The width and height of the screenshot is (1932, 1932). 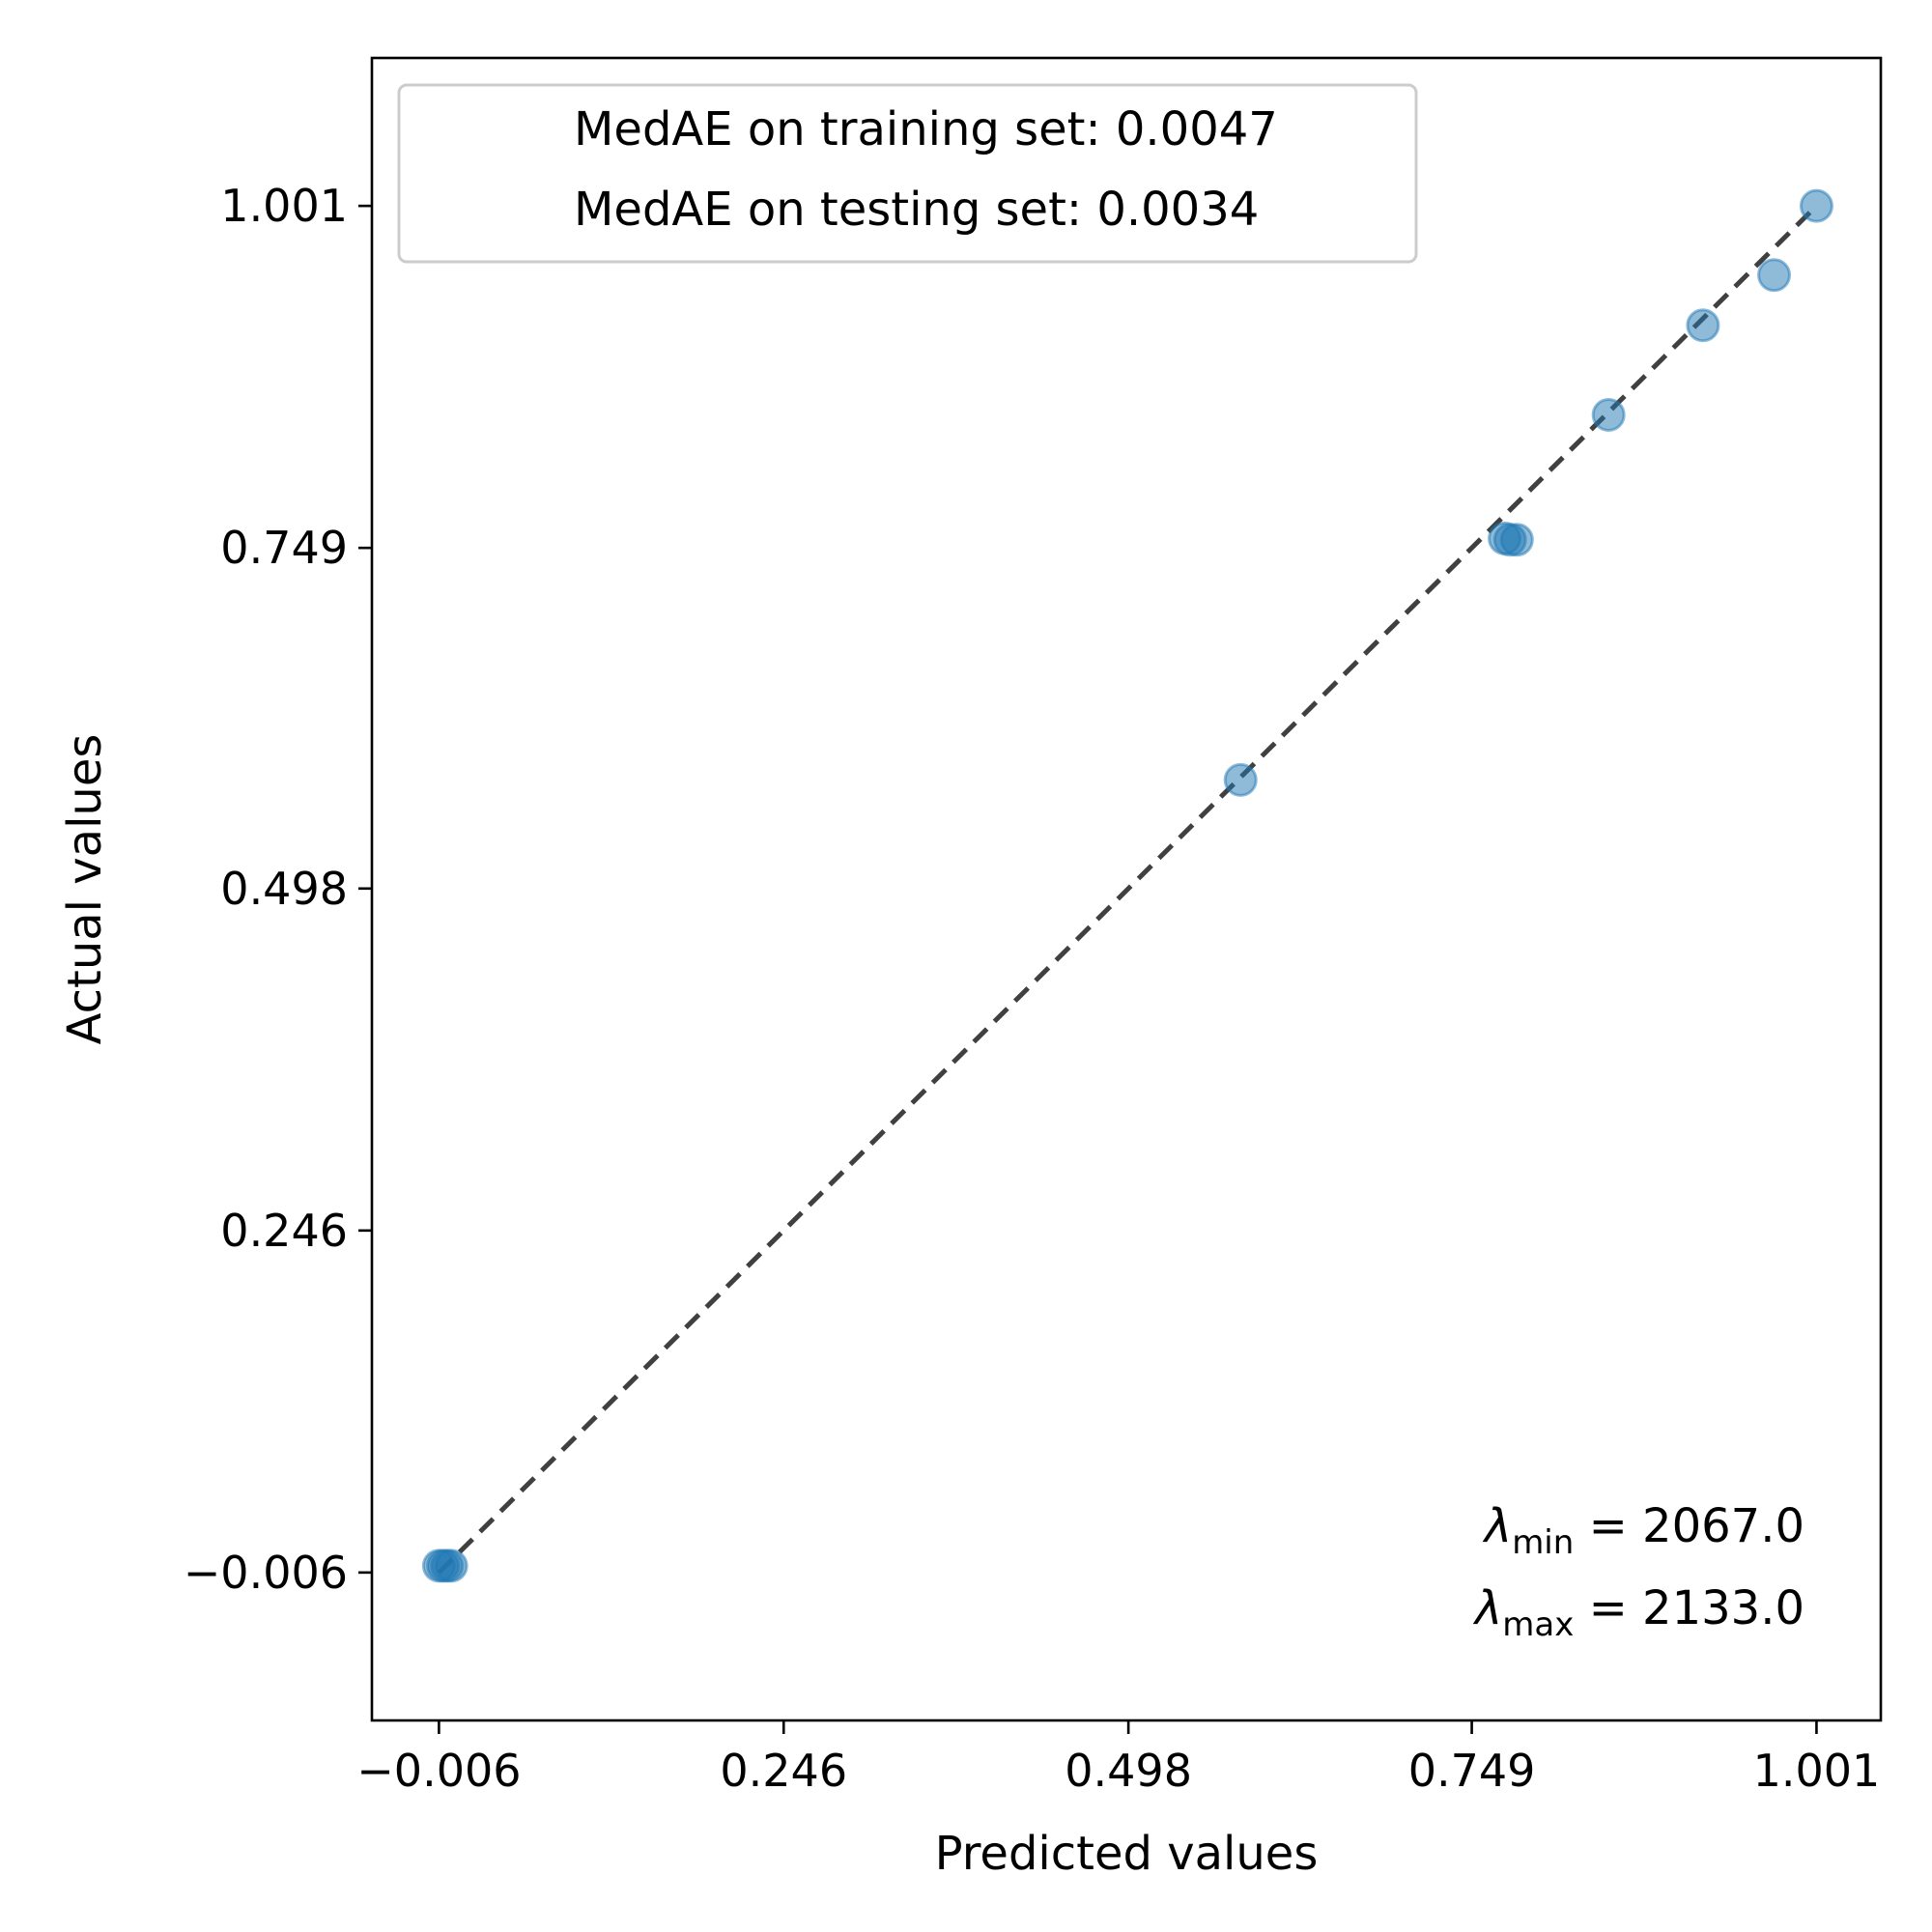 What do you see at coordinates (284, 548) in the screenshot?
I see `y-tick-label: 0.749` at bounding box center [284, 548].